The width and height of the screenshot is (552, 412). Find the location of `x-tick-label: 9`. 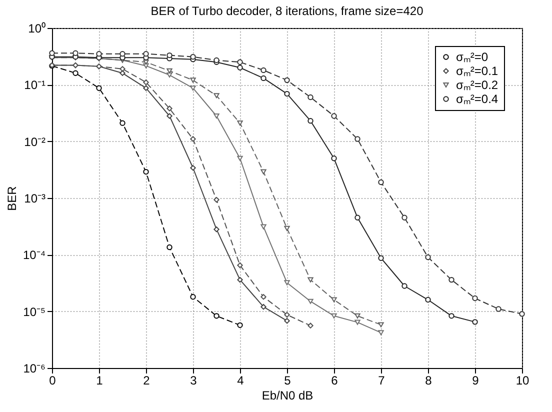

x-tick-label: 9 is located at coordinates (476, 381).